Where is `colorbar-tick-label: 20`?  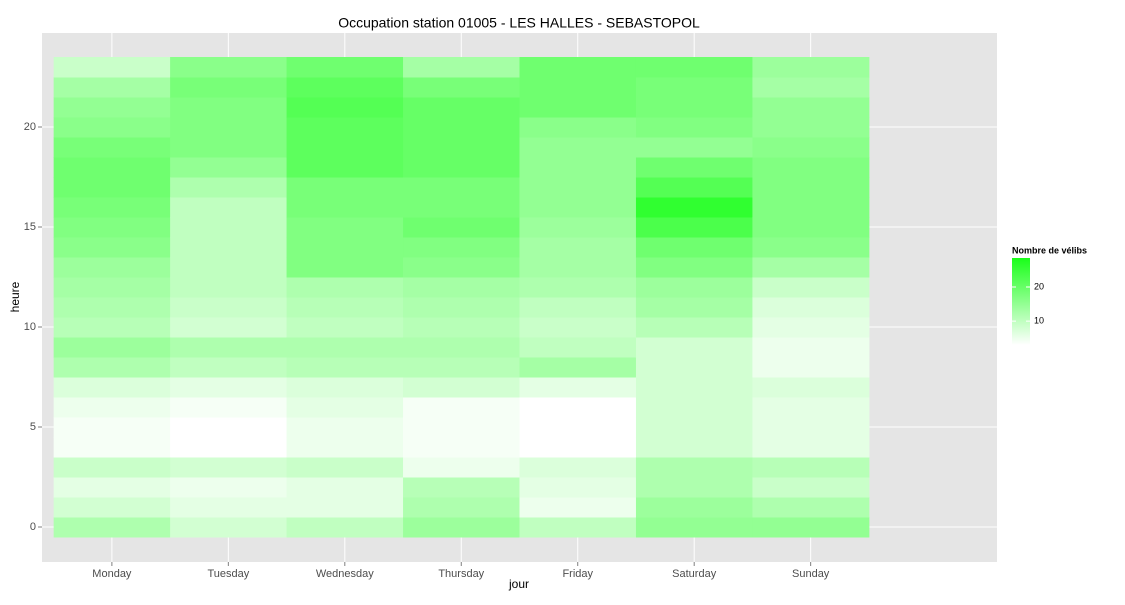
colorbar-tick-label: 20 is located at coordinates (1039, 286).